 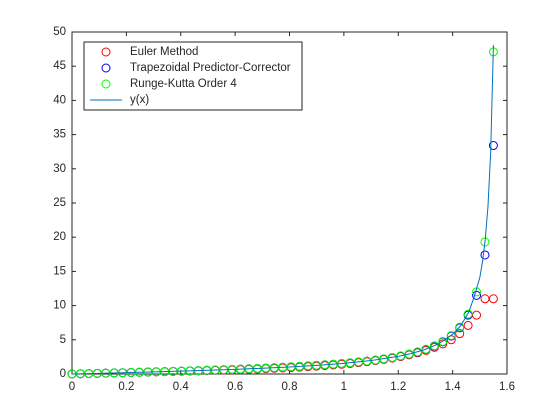 What do you see at coordinates (183, 84) in the screenshot?
I see `legend-label: Runge-Kutta Order 4` at bounding box center [183, 84].